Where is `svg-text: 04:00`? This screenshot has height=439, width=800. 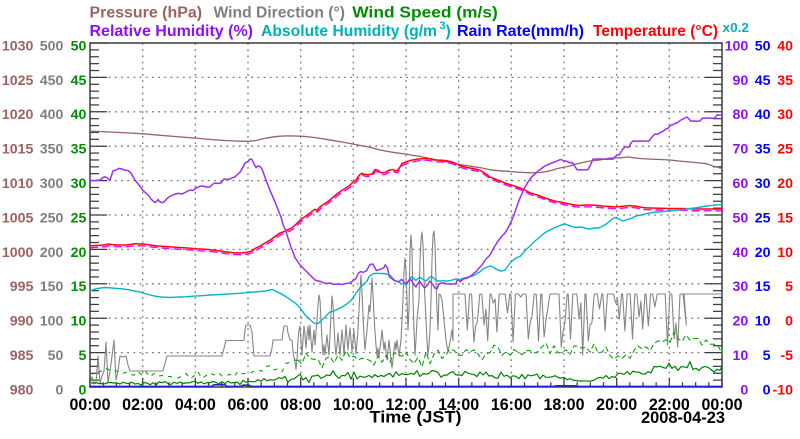 svg-text: 04:00 is located at coordinates (195, 404).